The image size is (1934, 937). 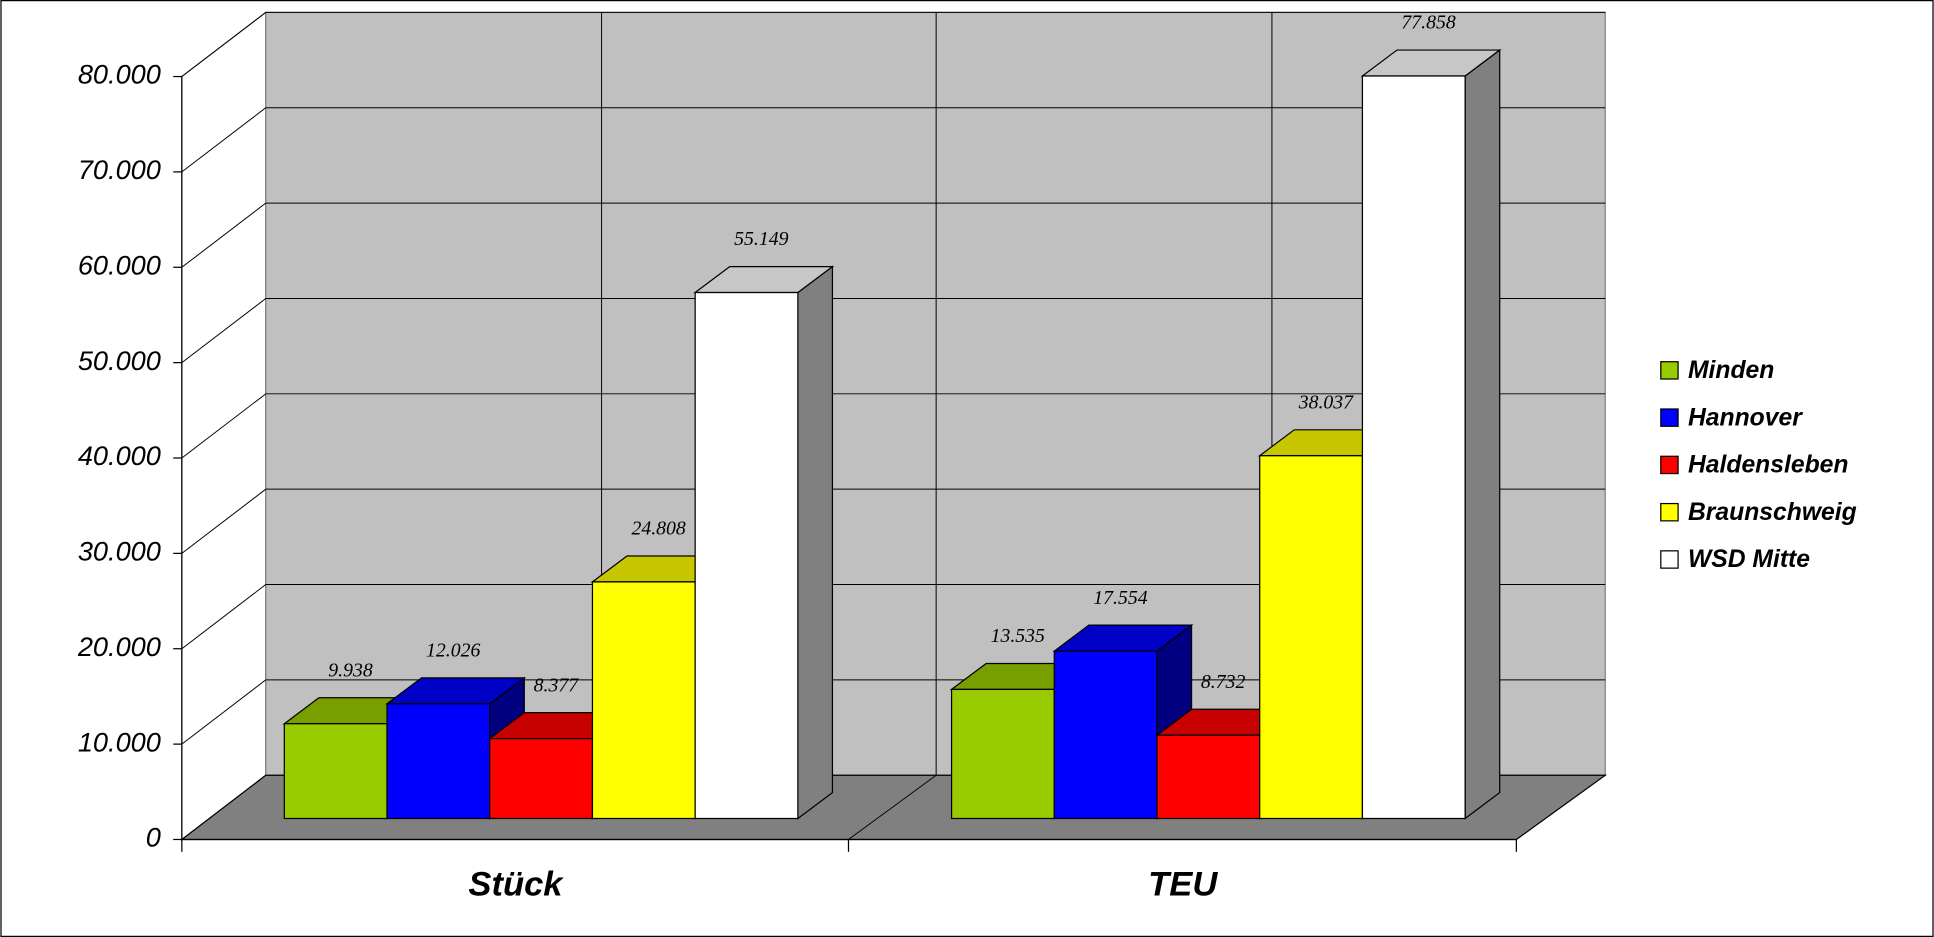 What do you see at coordinates (1772, 512) in the screenshot?
I see `legend-label: Braunschweig` at bounding box center [1772, 512].